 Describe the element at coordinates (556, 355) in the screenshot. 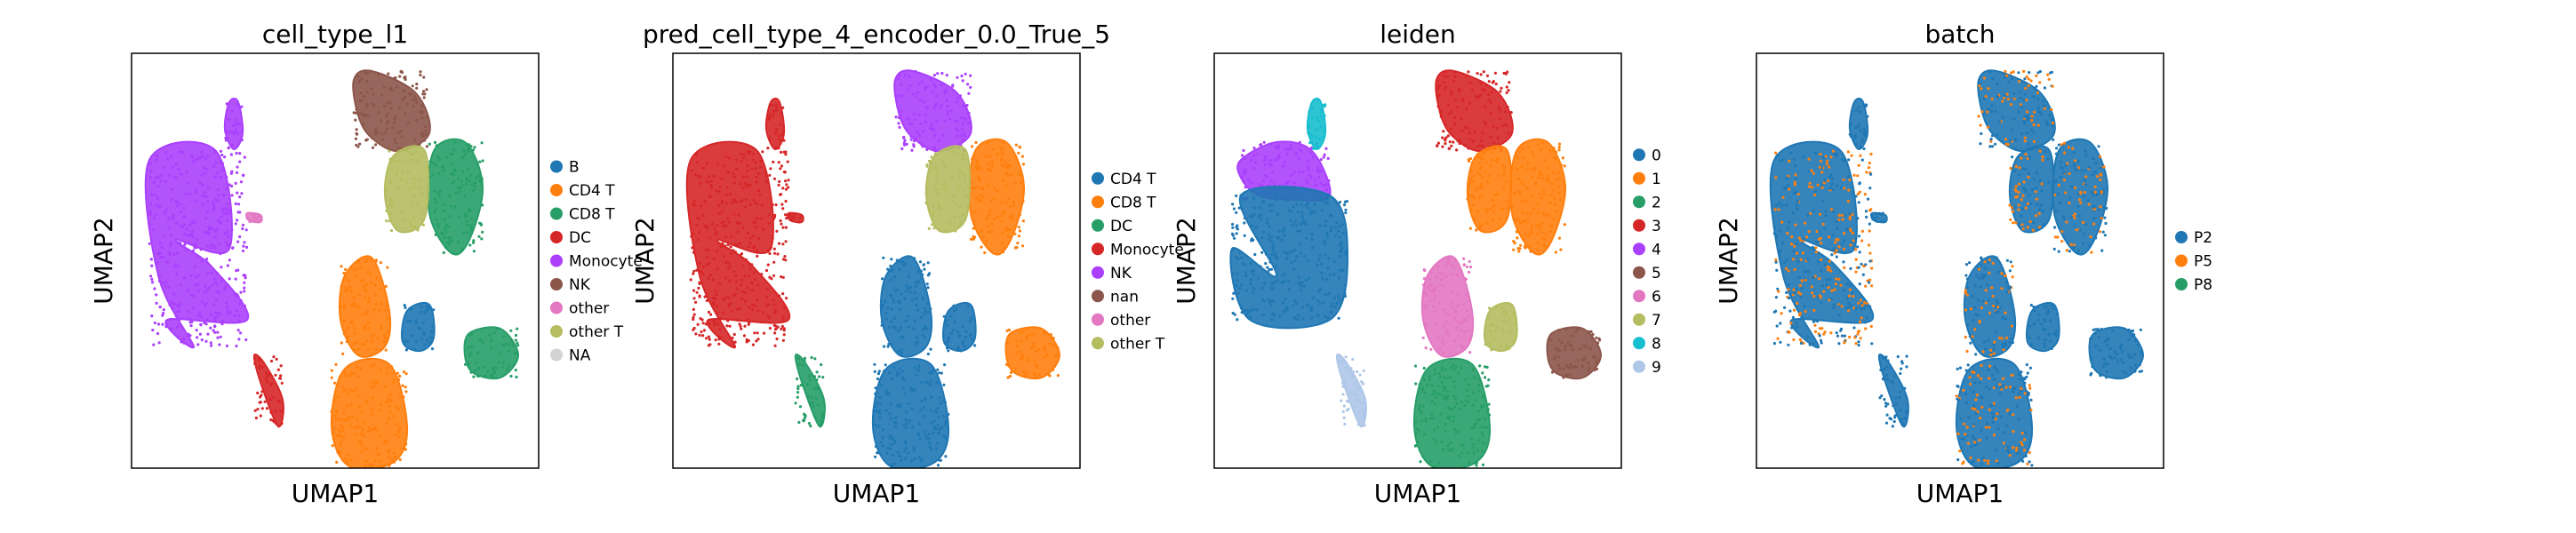

I see `legend-marker` at that location.